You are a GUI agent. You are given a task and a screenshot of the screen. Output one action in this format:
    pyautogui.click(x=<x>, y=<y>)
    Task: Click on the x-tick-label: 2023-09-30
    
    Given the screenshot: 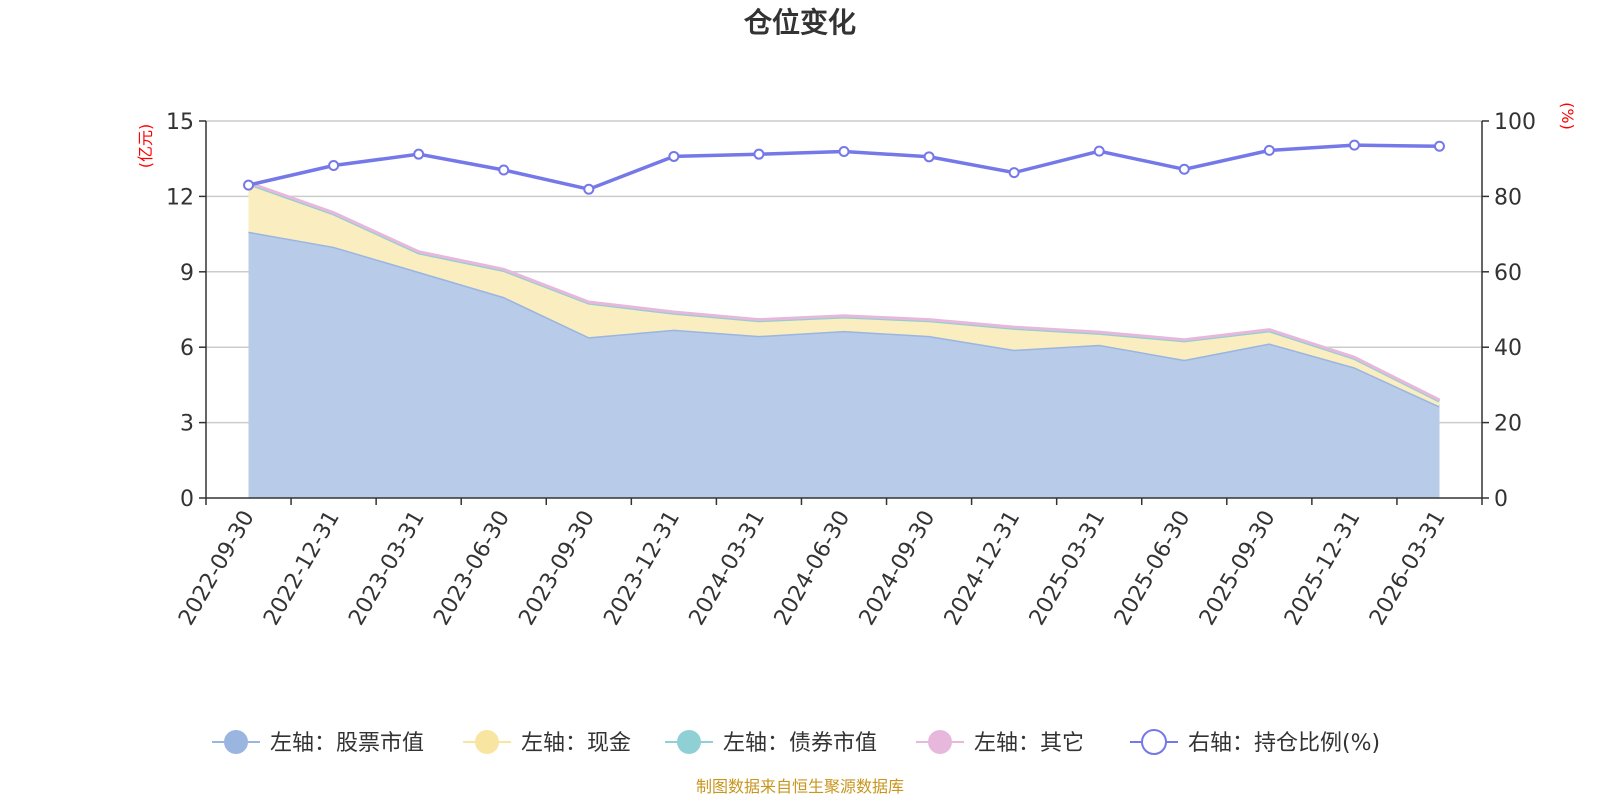 What is the action you would take?
    pyautogui.click(x=557, y=568)
    